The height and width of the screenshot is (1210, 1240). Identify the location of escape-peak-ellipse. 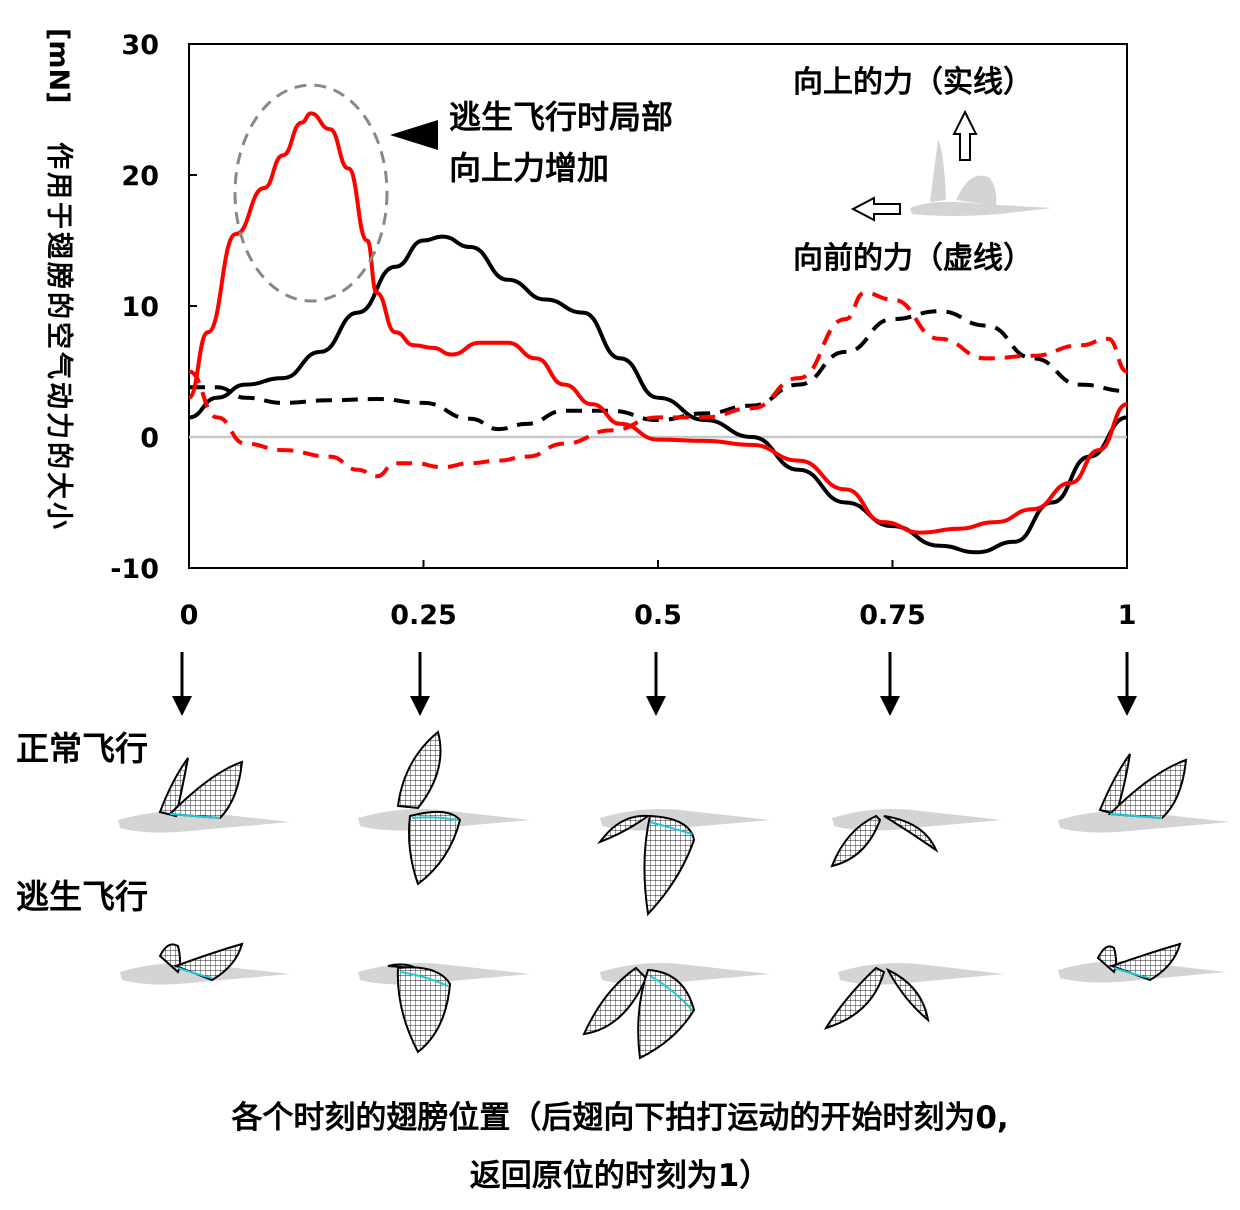
(311, 193).